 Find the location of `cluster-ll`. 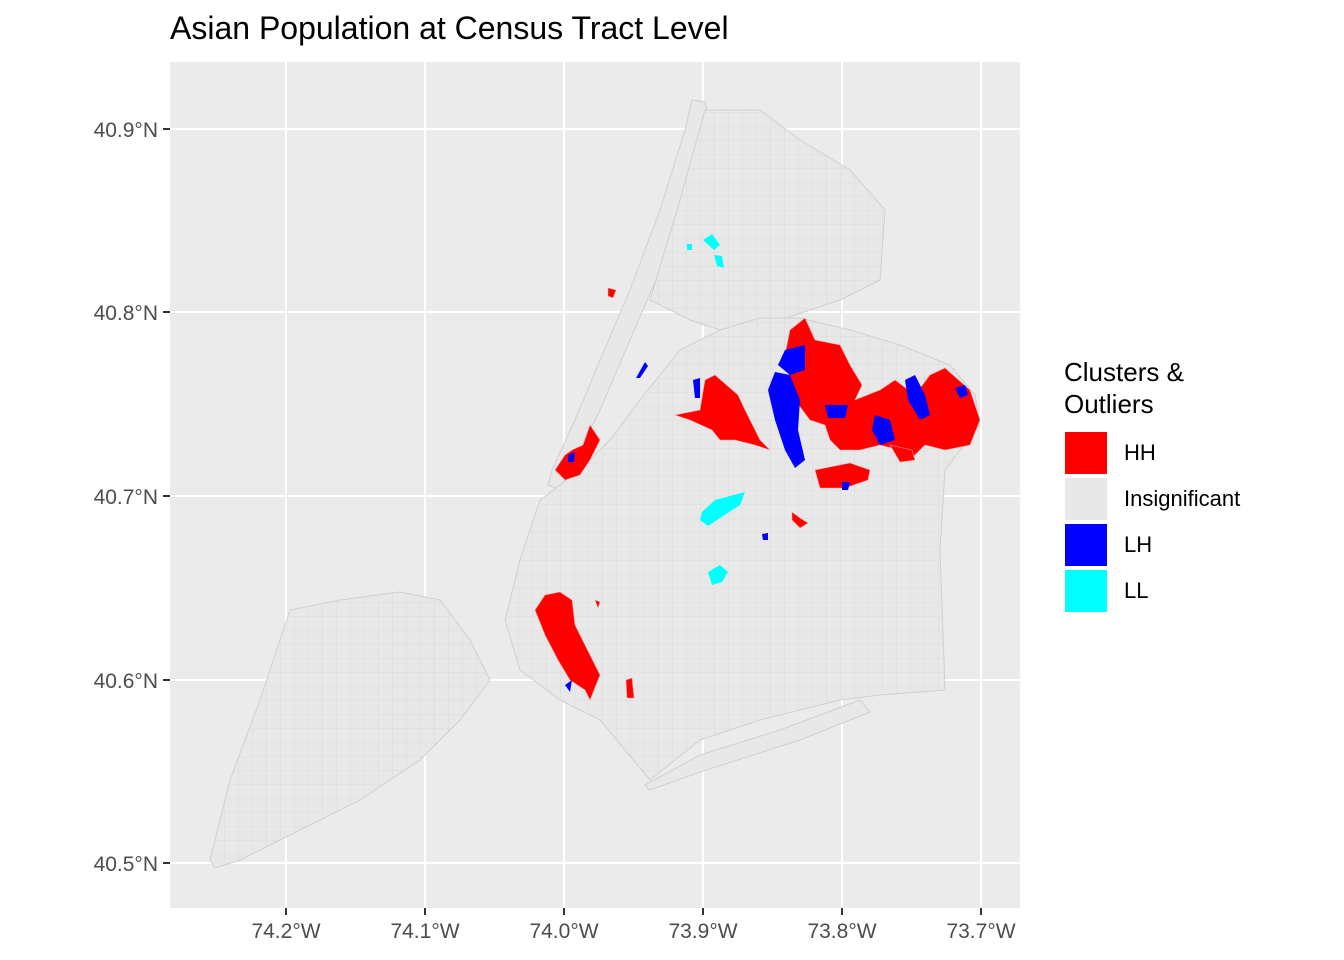

cluster-ll is located at coordinates (716, 409).